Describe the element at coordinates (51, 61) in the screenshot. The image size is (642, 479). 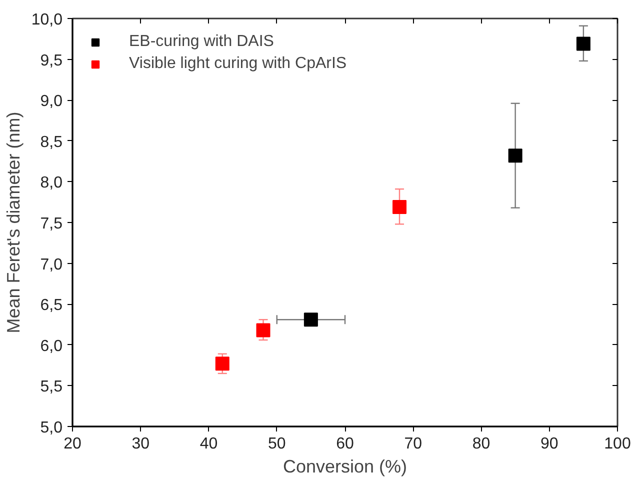
I see `y-tick-label: 9,5` at that location.